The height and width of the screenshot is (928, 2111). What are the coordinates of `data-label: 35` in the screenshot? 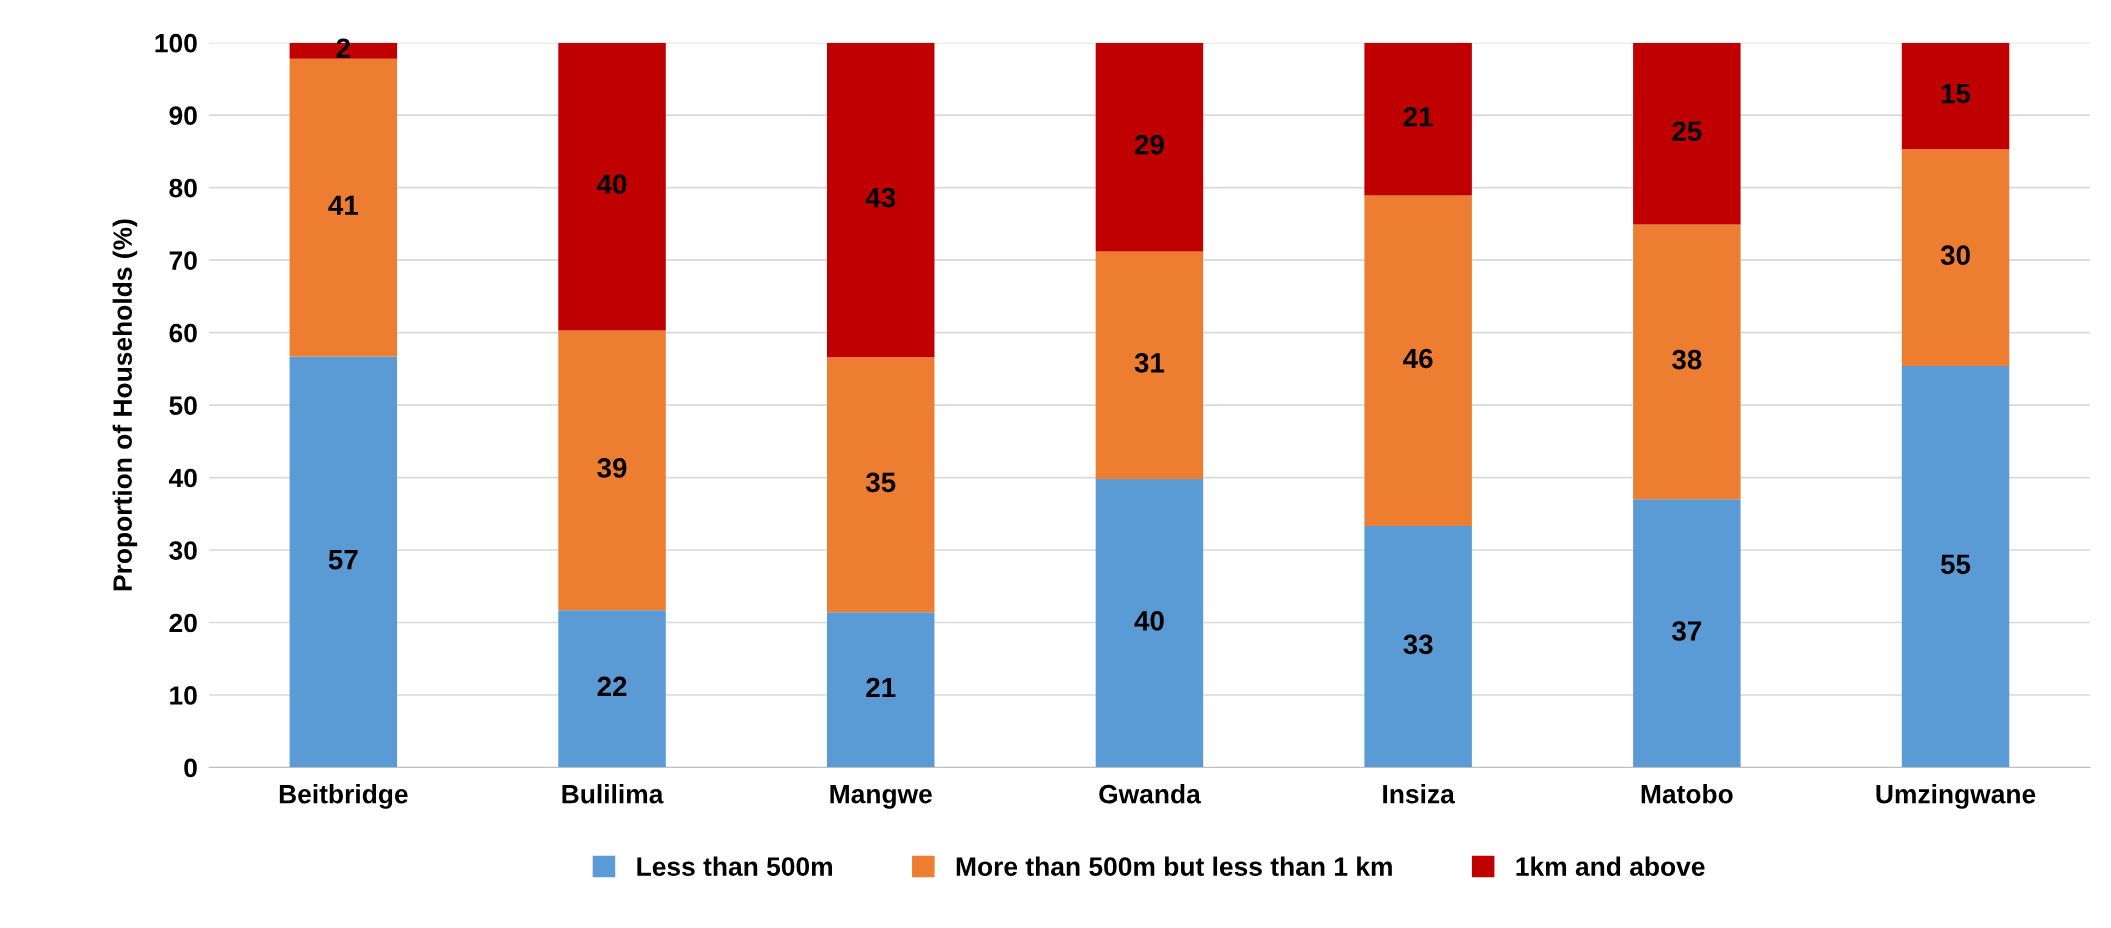 It's located at (880, 482).